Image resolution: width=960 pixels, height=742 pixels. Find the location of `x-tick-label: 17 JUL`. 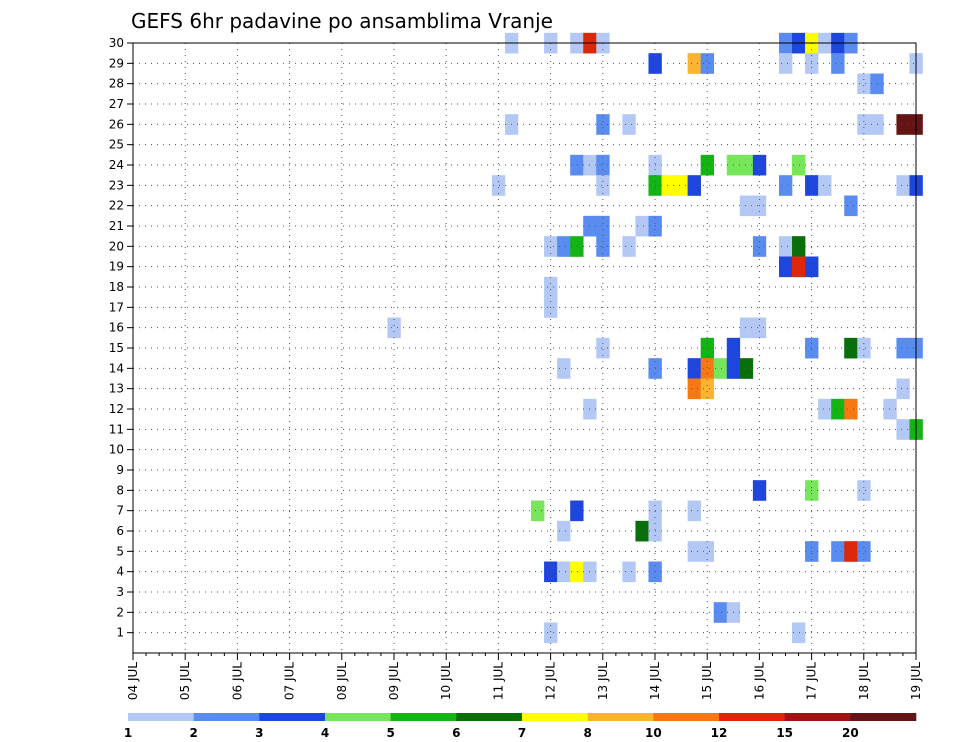

x-tick-label: 17 JUL is located at coordinates (812, 681).